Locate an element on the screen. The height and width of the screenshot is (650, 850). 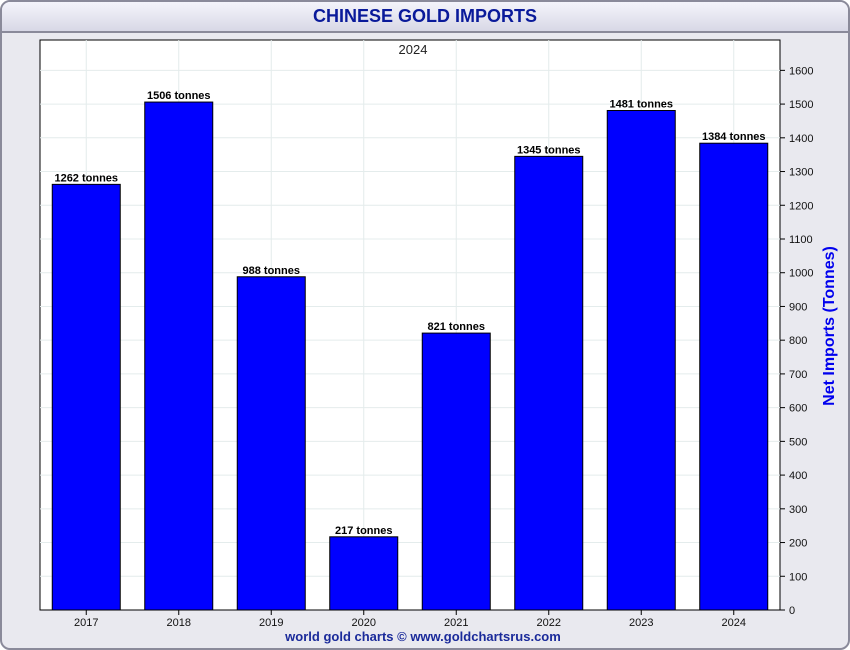
bar-2021 is located at coordinates (456, 471).